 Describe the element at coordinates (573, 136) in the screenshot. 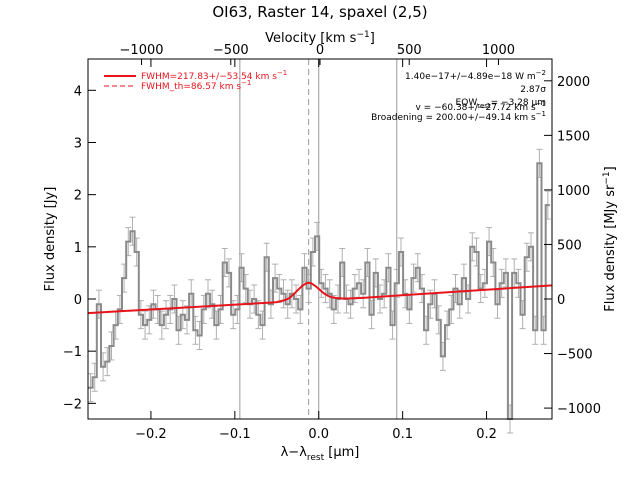

I see `right-tick-label: 1500` at that location.